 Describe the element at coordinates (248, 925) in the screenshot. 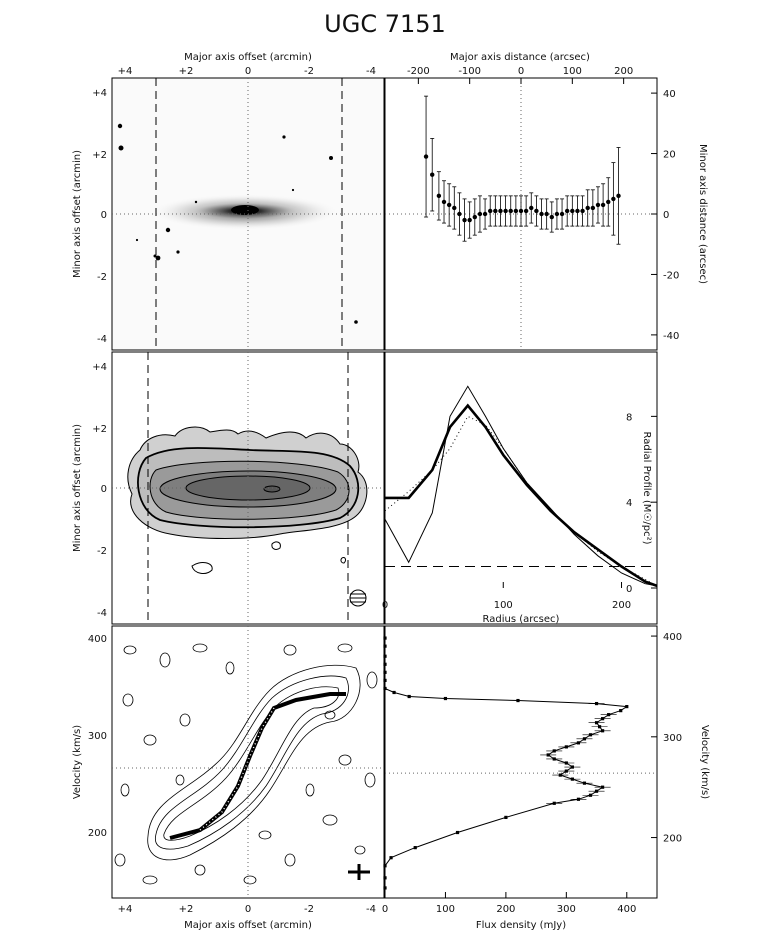

I see `pv-bottom-axis-label: Major axis offset (arcmin)` at that location.